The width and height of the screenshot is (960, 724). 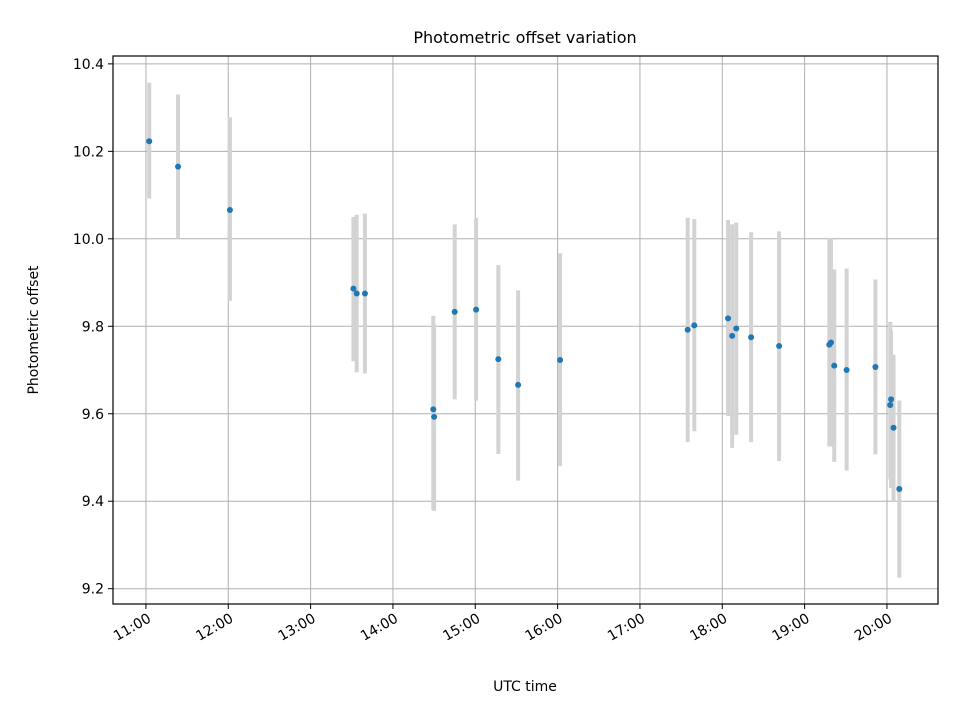 I want to click on y-tick-label: 10.4, so click(x=88, y=65).